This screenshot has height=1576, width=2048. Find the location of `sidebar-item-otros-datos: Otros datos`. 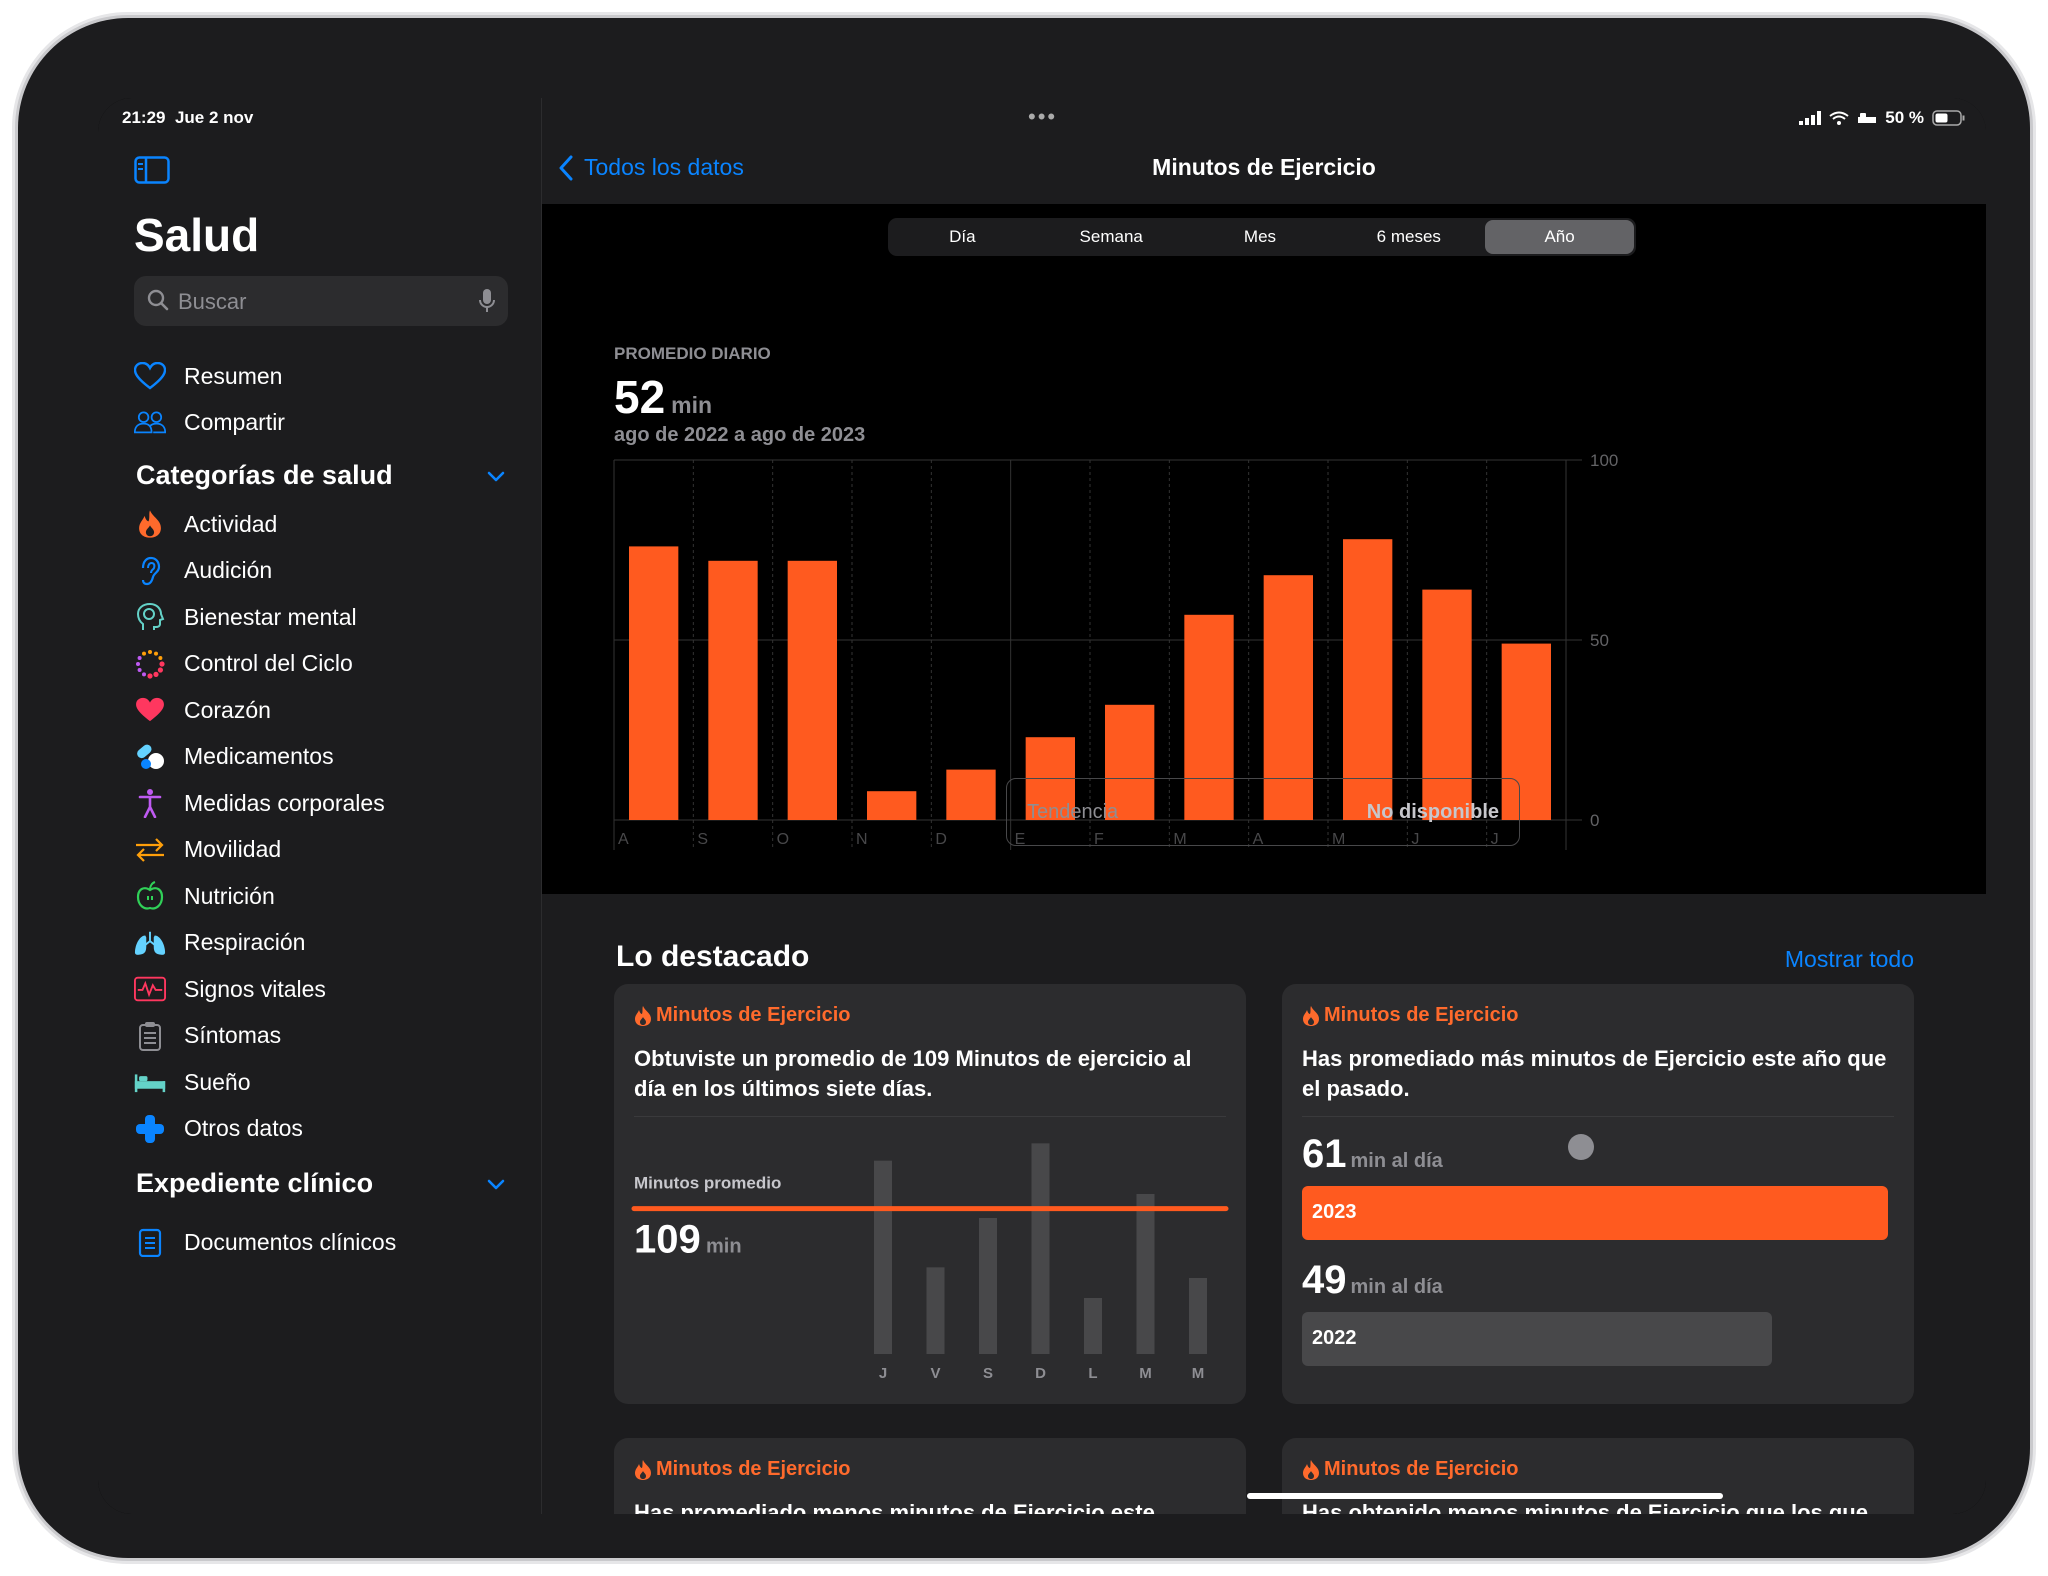

sidebar-item-otros-datos: Otros datos is located at coordinates (324, 1129).